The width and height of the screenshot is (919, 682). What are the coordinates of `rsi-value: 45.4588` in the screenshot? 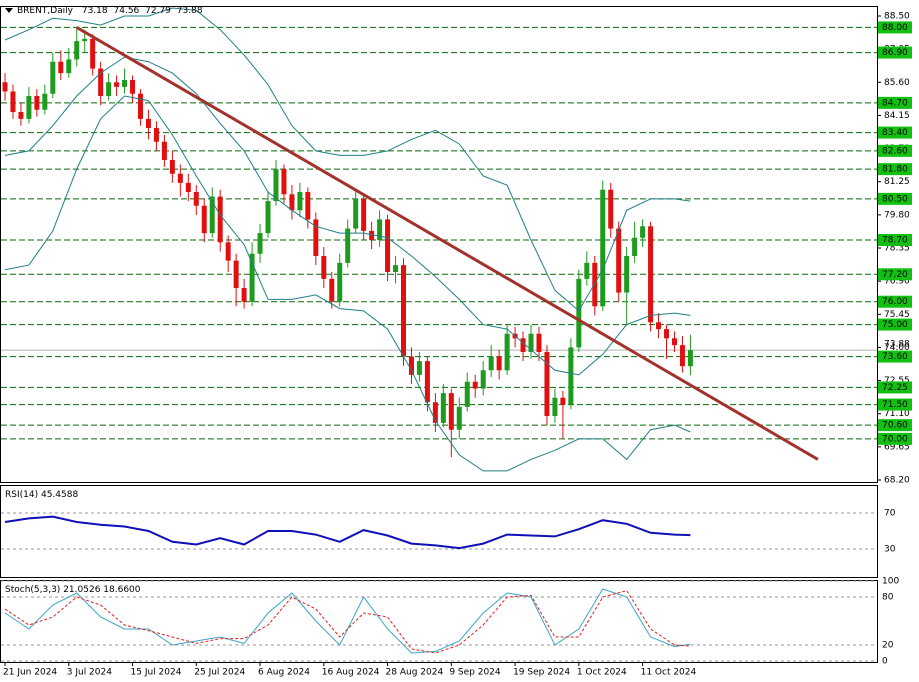 It's located at (59, 495).